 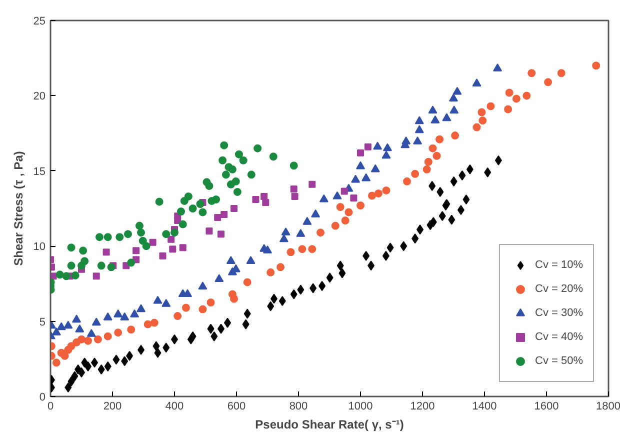 I want to click on legend-label: Cv = 40%, so click(x=559, y=337).